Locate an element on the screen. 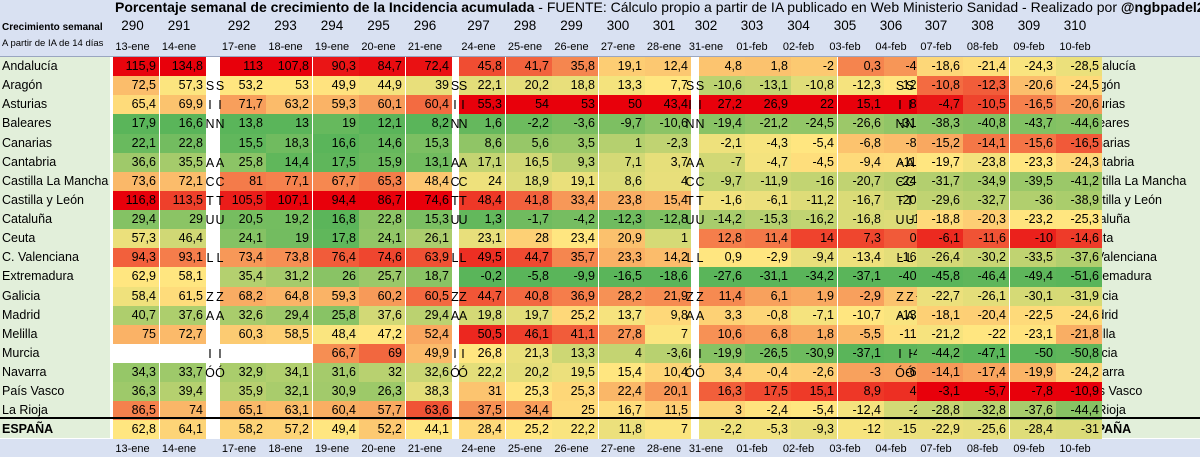 This screenshot has width=1200, height=457. heatmap-cell: 53 is located at coordinates (289, 86).